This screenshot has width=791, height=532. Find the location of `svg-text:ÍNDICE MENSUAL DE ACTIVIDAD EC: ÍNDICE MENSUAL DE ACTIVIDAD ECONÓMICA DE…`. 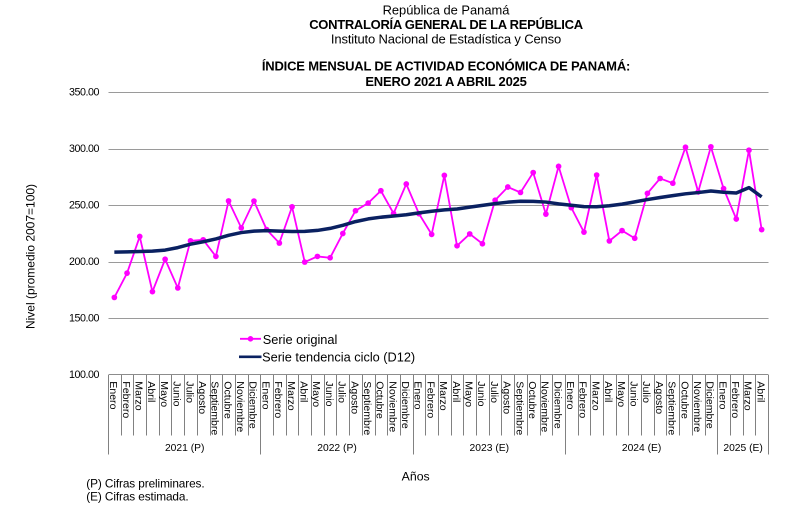

svg-text:ÍNDICE MENSUAL DE ACTIVIDAD EC: ÍNDICE MENSUAL DE ACTIVIDAD ECONÓMICA DE… is located at coordinates (446, 66).